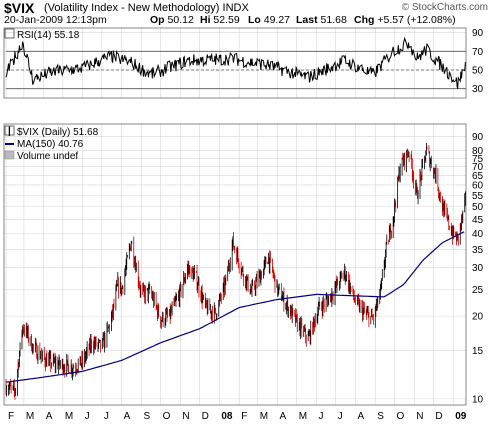 This screenshot has width=494, height=427. What do you see at coordinates (9, 33) in the screenshot?
I see `rsi-legend-box` at bounding box center [9, 33].